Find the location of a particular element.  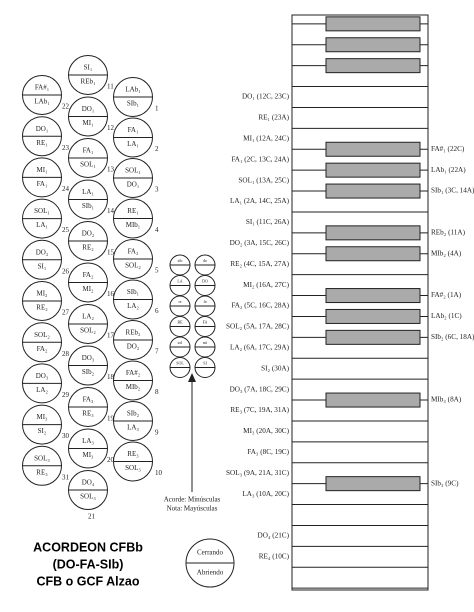

black-key-label: LAb₂ (1C) is located at coordinates (446, 316).